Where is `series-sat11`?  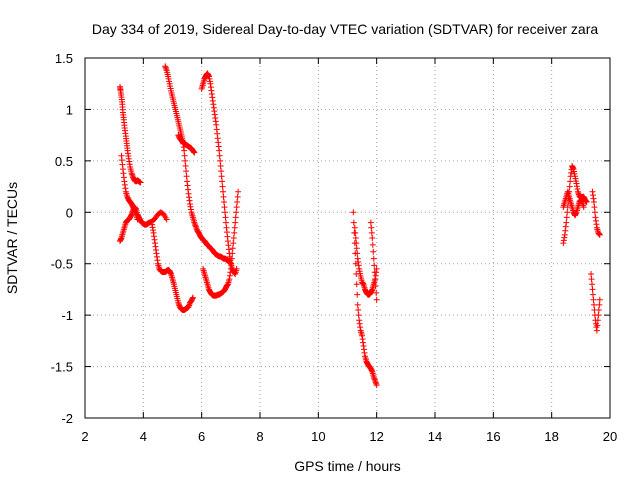
series-sat11 is located at coordinates (373, 261).